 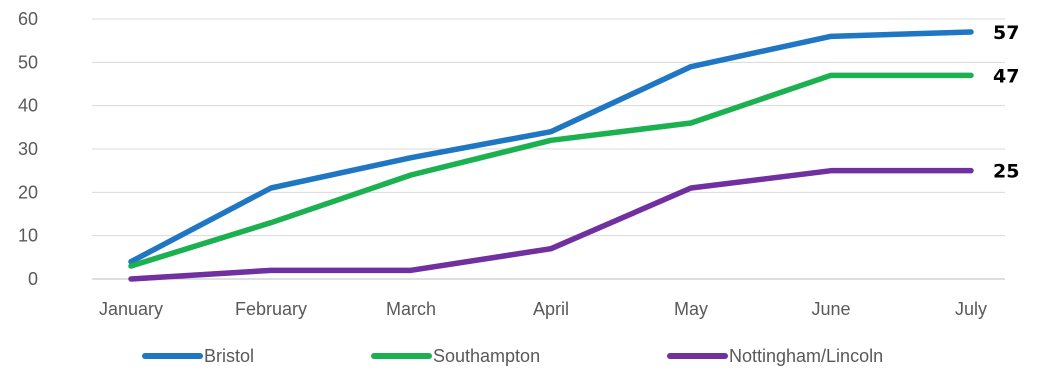 I want to click on legend-item: Bristol, so click(x=198, y=356).